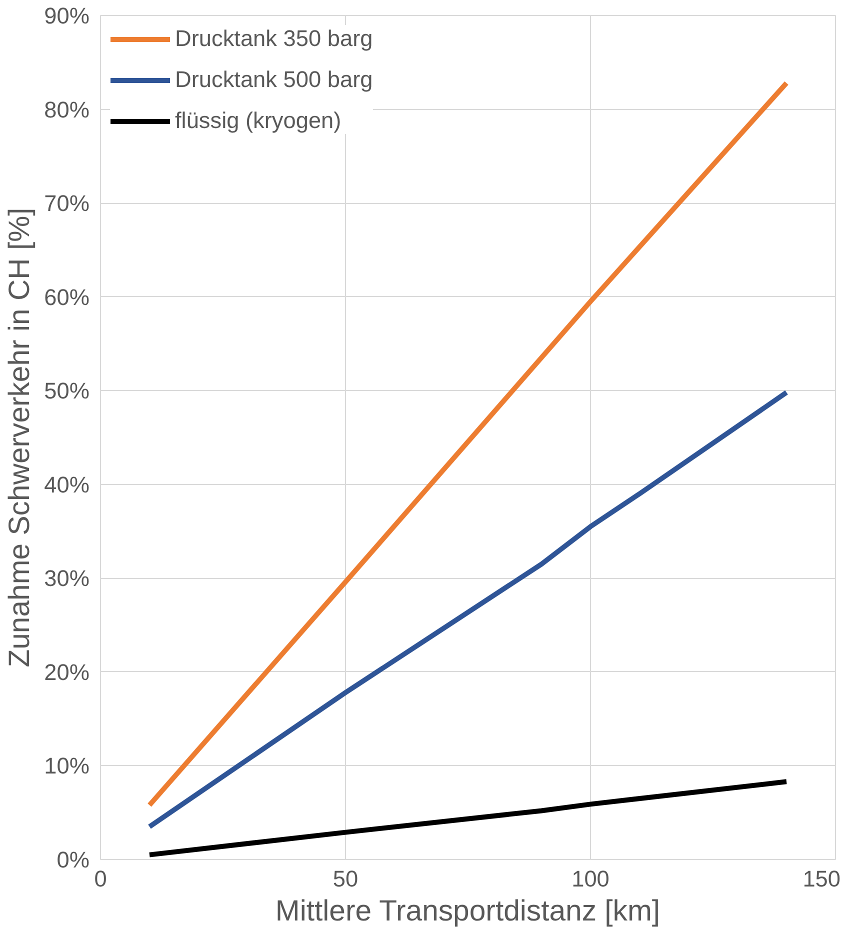 The width and height of the screenshot is (851, 938). I want to click on y-tick-label: 60%, so click(67, 297).